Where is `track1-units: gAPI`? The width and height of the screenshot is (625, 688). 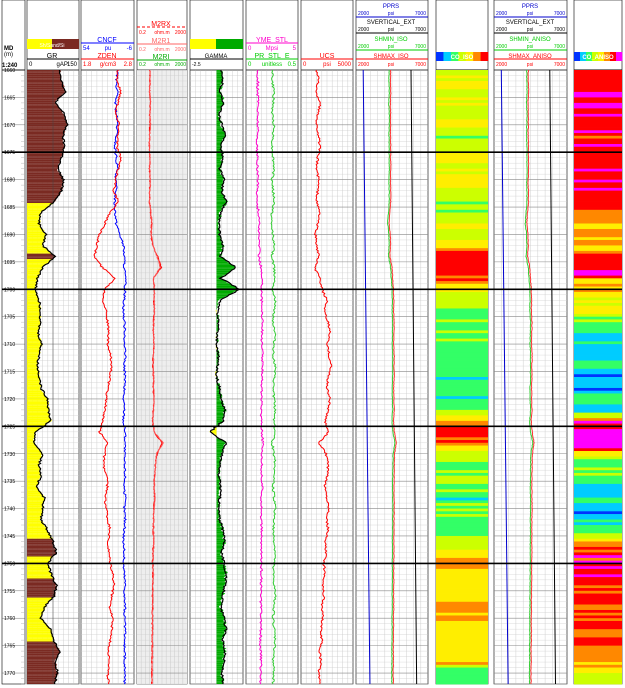 track1-units: gAPI is located at coordinates (62, 65).